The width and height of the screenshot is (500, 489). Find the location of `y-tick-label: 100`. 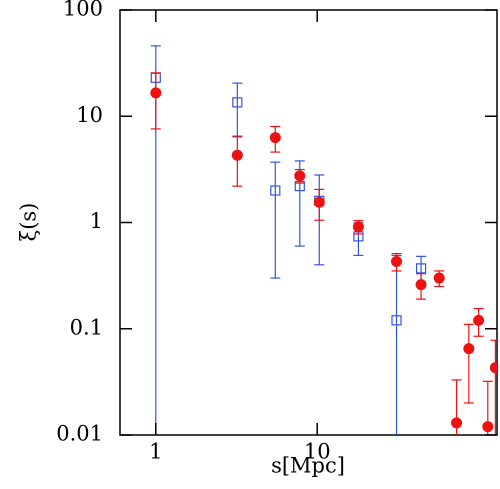

y-tick-label: 100 is located at coordinates (83, 10).